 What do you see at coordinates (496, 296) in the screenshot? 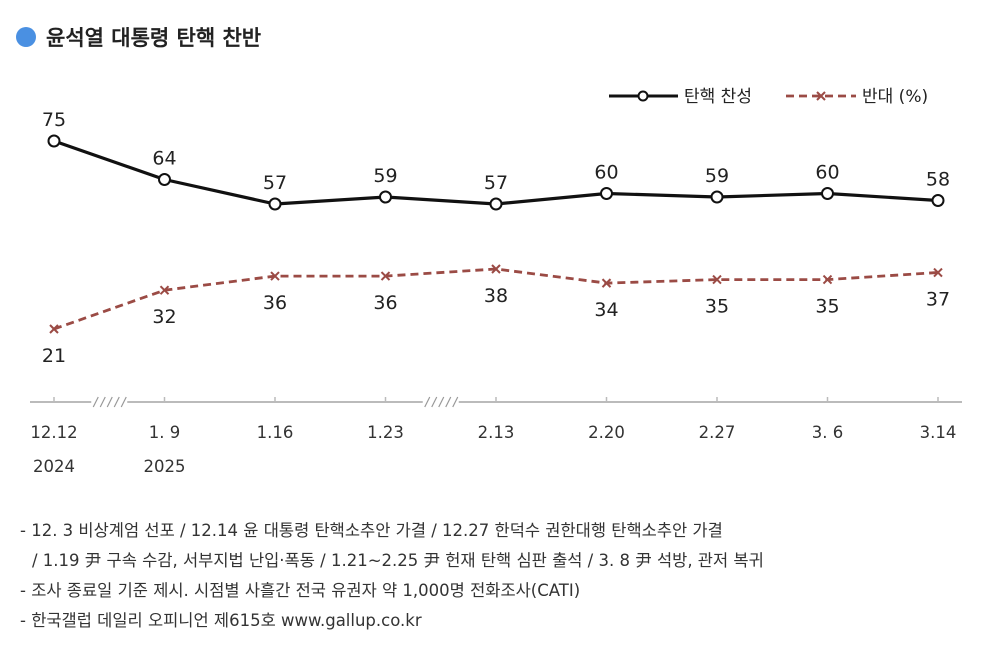
I see `data-label: 38` at bounding box center [496, 296].